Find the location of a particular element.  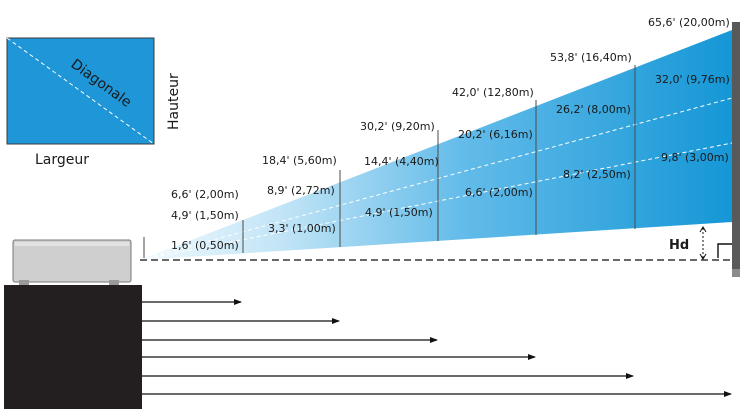

height-label: Hauteur is located at coordinates (174, 101).